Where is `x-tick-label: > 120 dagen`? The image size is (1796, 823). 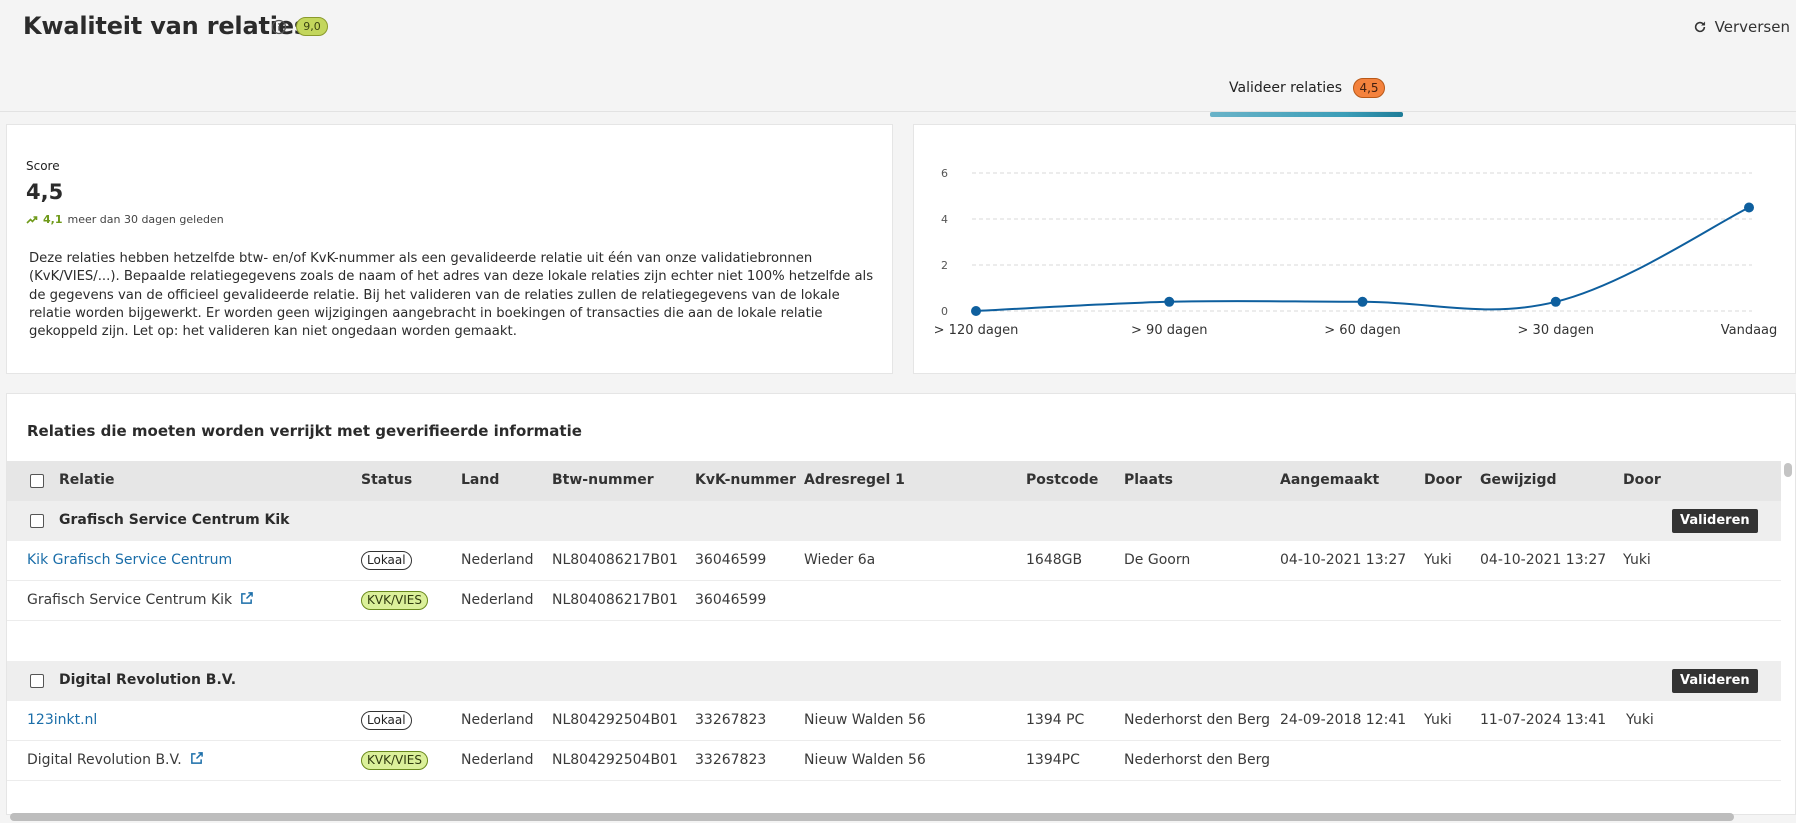
x-tick-label: > 120 dagen is located at coordinates (976, 330).